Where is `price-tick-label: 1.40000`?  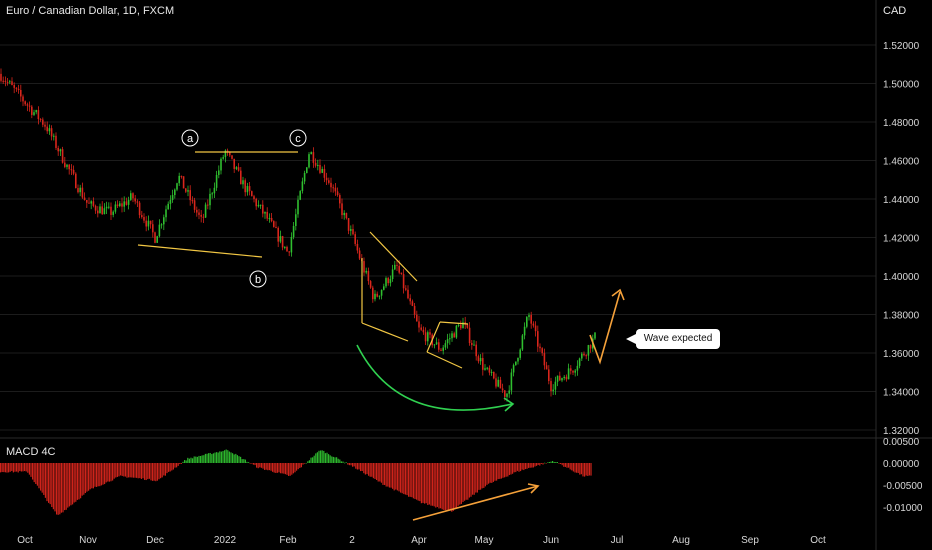 price-tick-label: 1.40000 is located at coordinates (901, 277).